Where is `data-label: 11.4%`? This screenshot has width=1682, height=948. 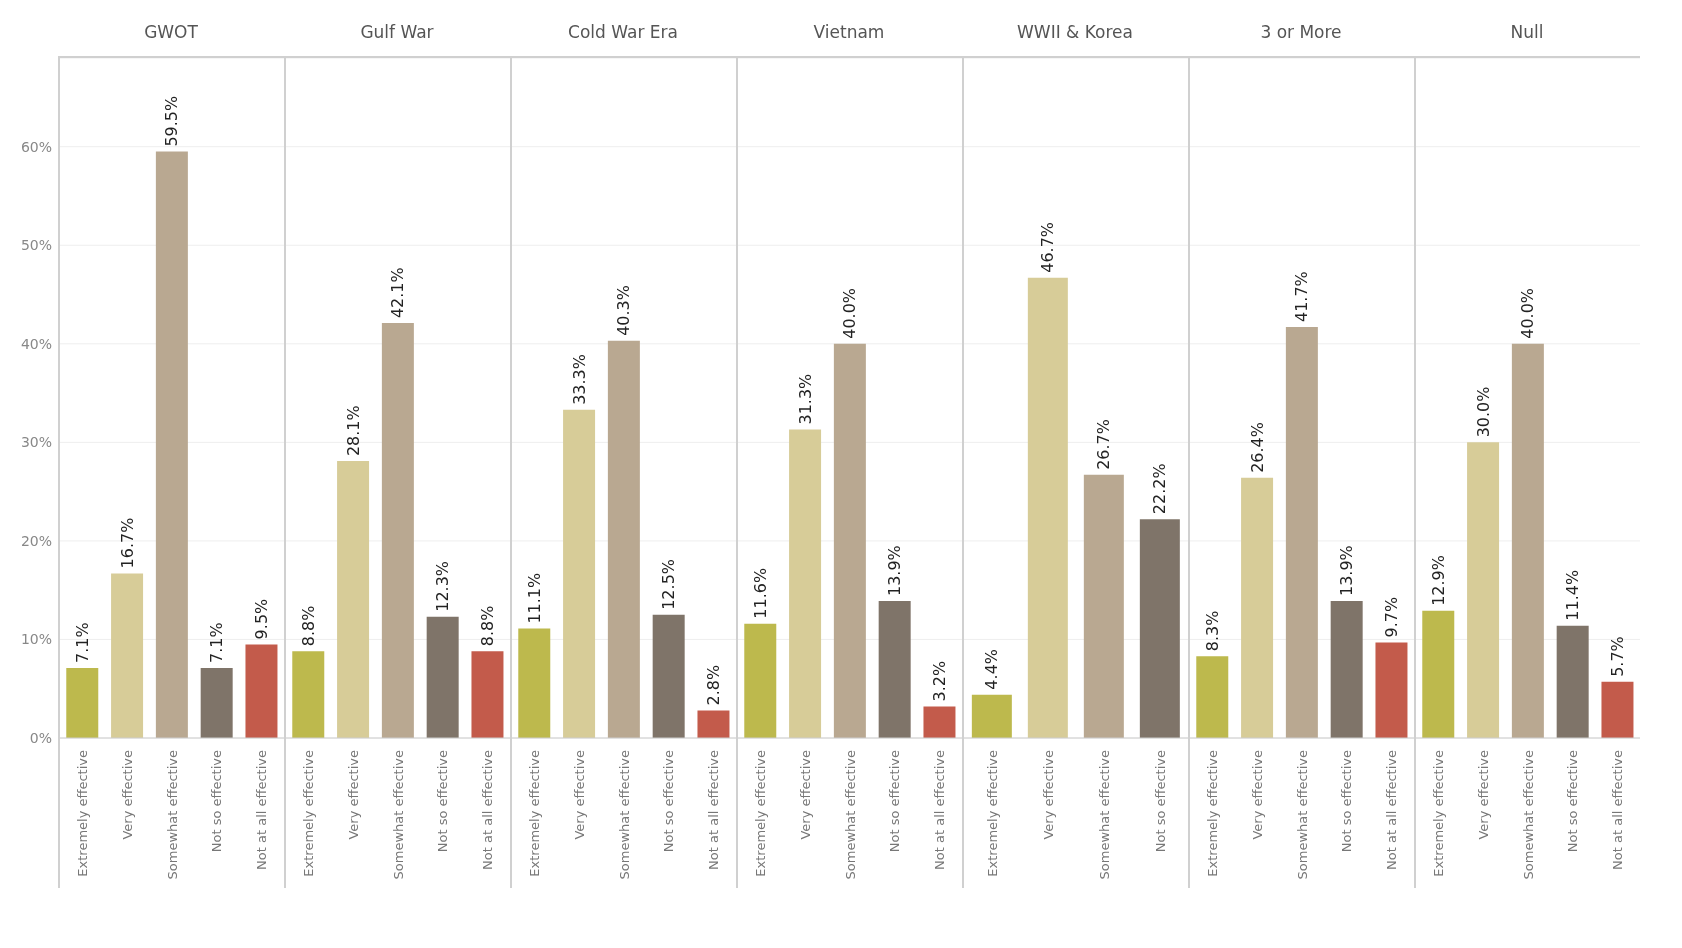
data-label: 11.4% is located at coordinates (1573, 595).